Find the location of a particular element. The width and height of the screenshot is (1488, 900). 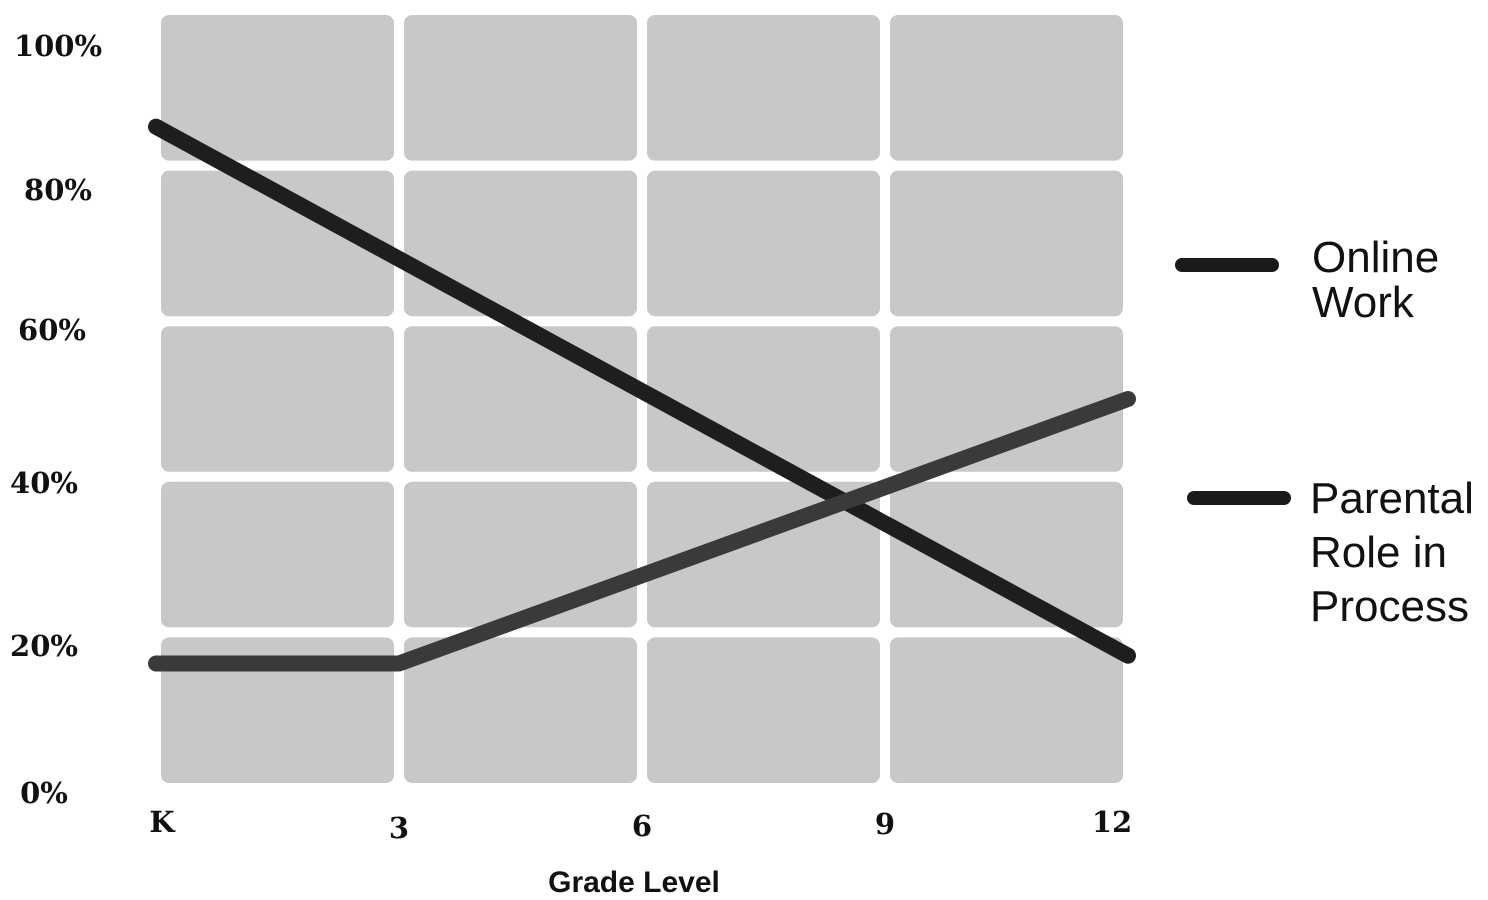

legend-label: Parental is located at coordinates (1392, 498).